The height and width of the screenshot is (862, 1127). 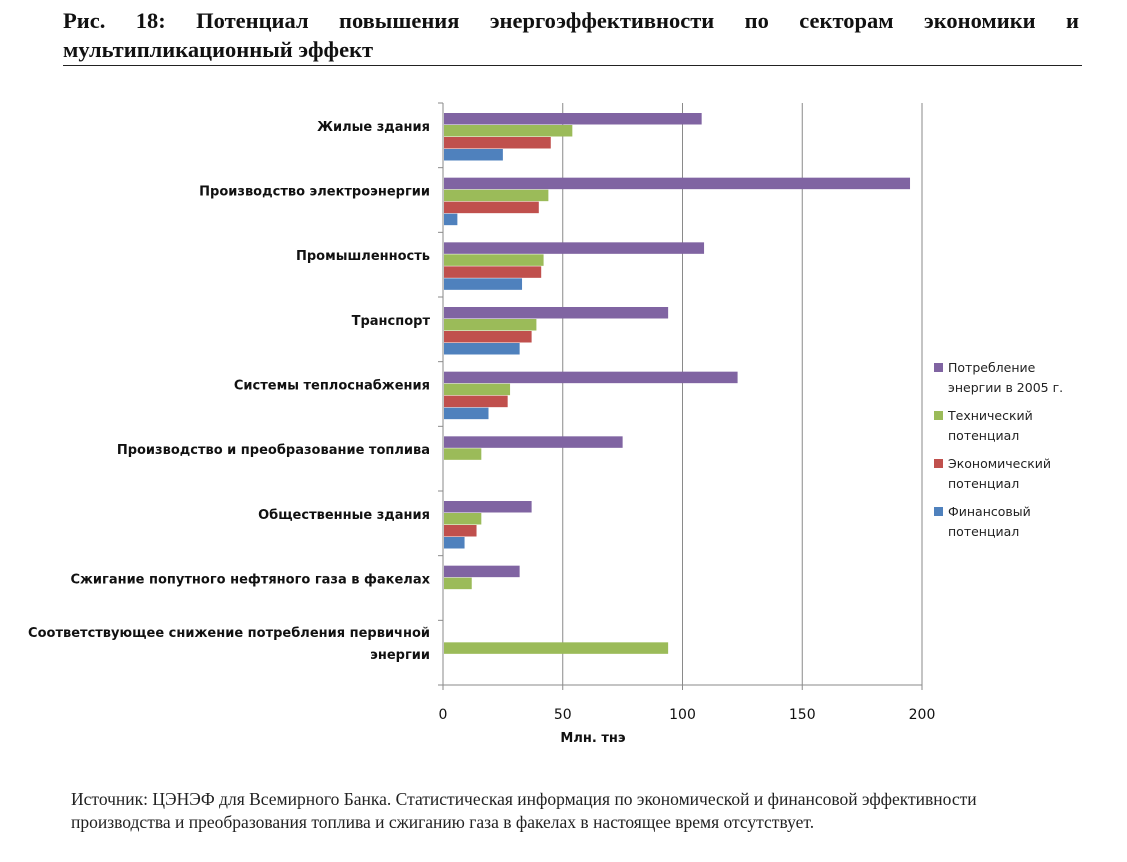 I want to click on category-label: Производство и преобразование топлива, so click(x=273, y=450).